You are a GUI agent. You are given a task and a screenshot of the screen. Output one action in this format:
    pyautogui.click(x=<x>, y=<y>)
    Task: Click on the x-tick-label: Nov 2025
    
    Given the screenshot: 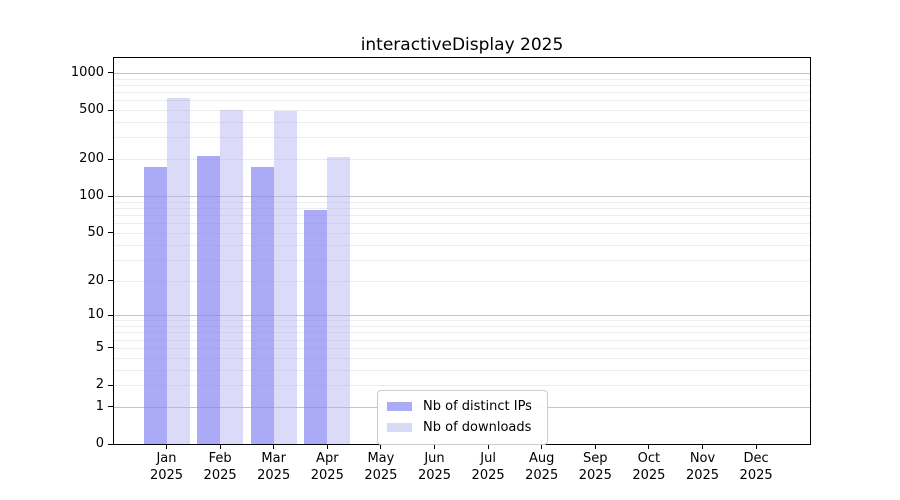 What is the action you would take?
    pyautogui.click(x=703, y=467)
    